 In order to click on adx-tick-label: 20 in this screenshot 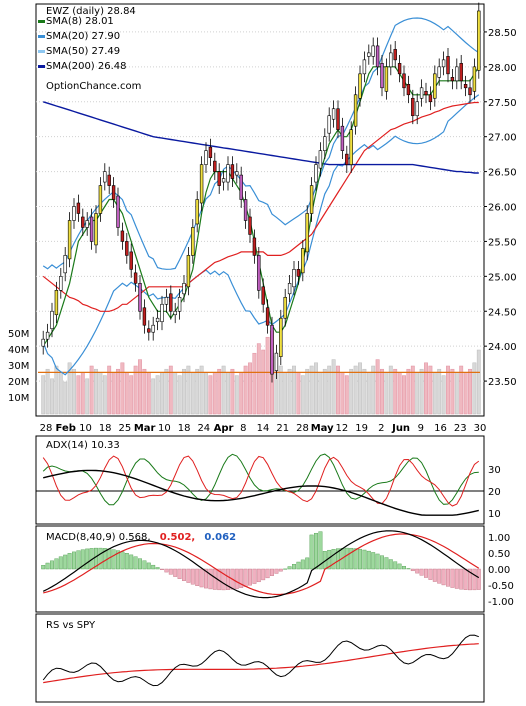, I will do `click(494, 492)`.